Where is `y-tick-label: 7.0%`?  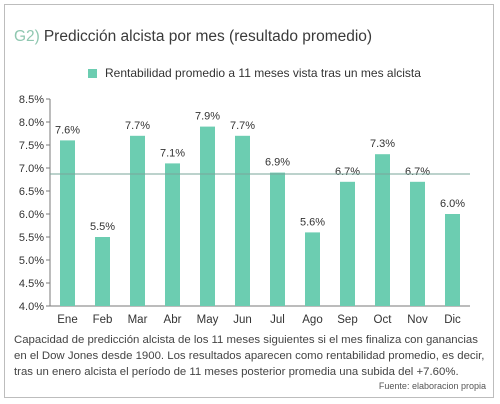
y-tick-label: 7.0% is located at coordinates (31, 169).